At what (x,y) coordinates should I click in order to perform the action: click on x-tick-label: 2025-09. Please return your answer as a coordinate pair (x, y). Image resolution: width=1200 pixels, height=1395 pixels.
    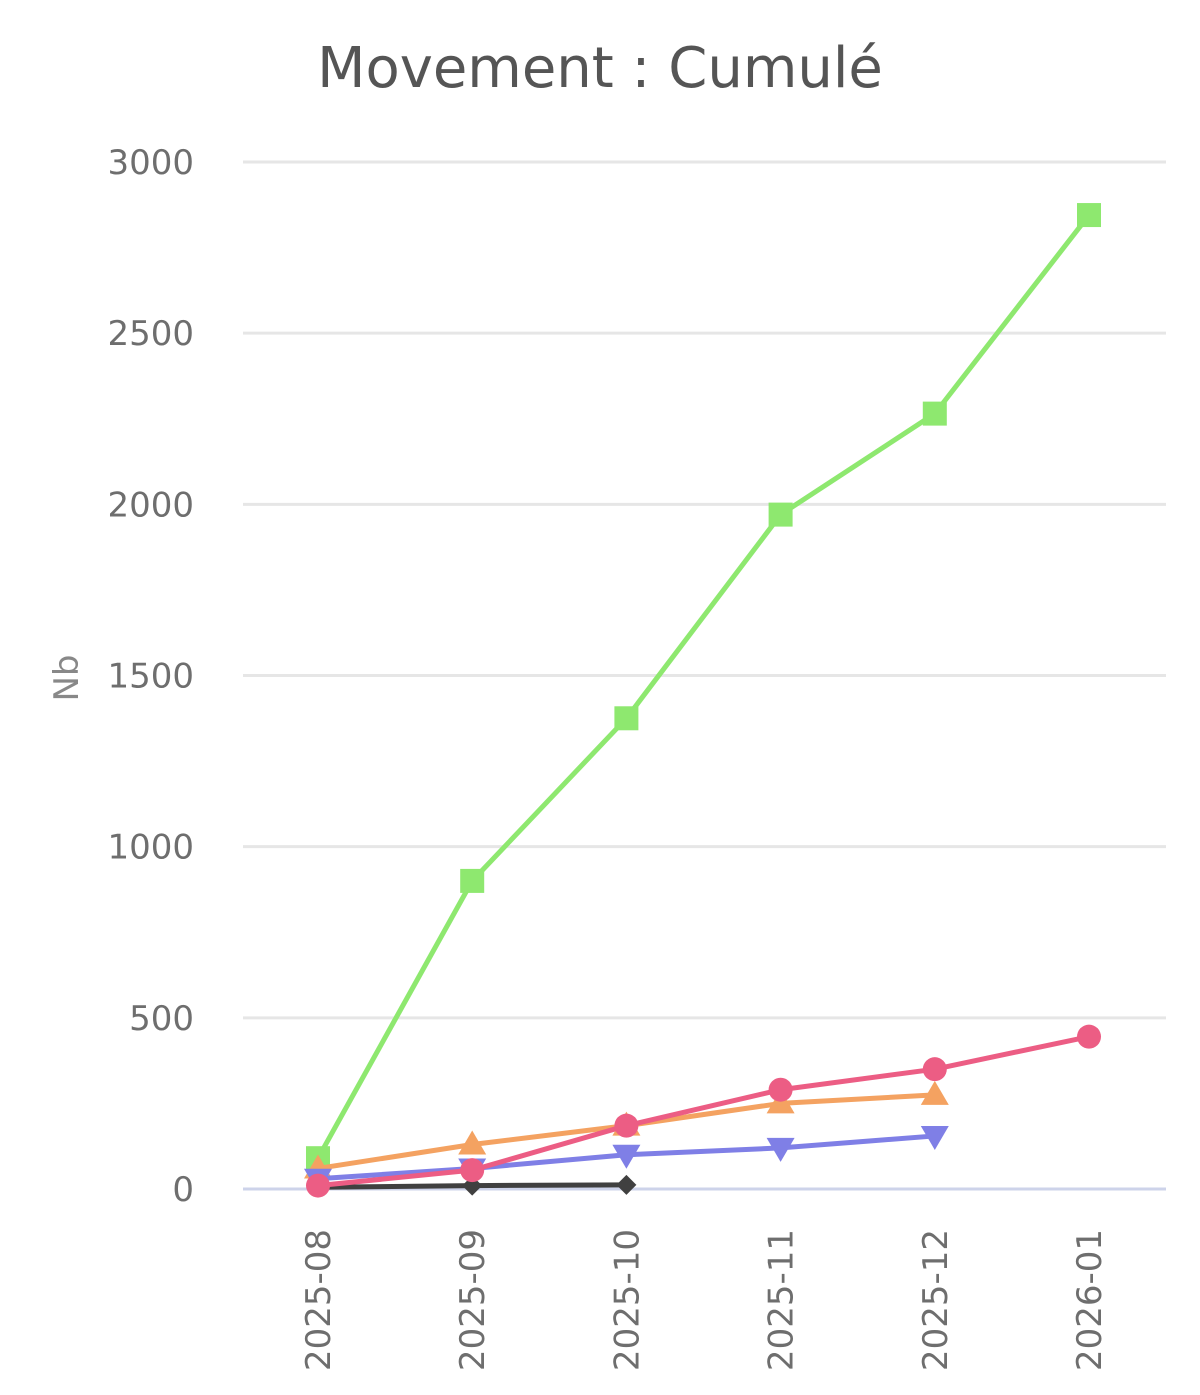
    Looking at the image, I should click on (473, 1300).